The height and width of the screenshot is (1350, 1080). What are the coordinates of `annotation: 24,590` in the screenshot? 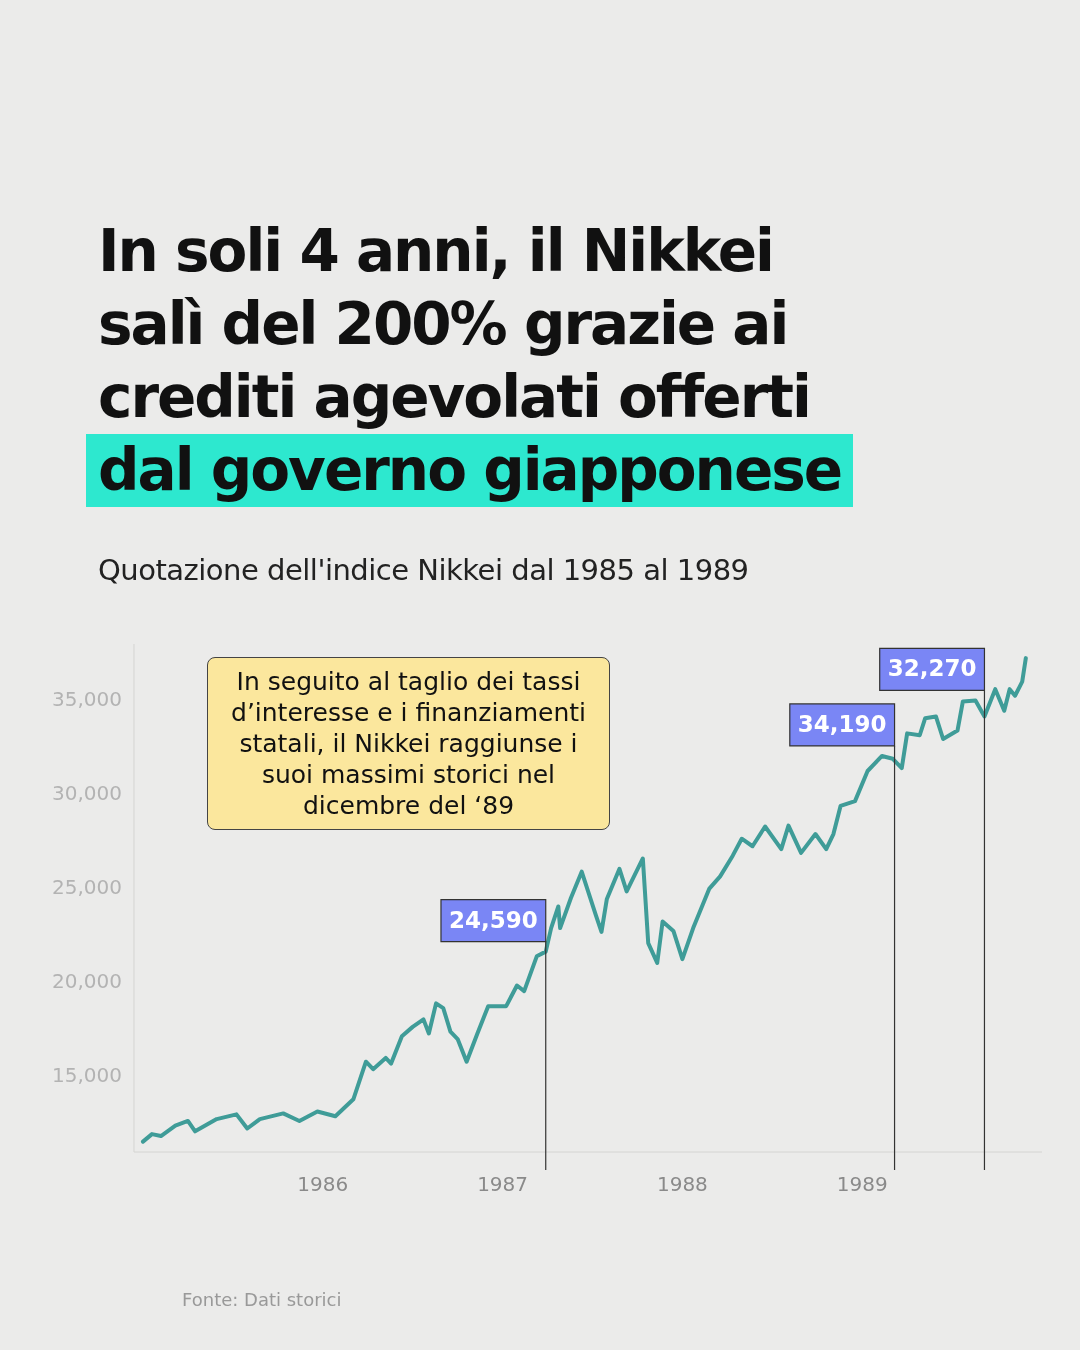 It's located at (493, 919).